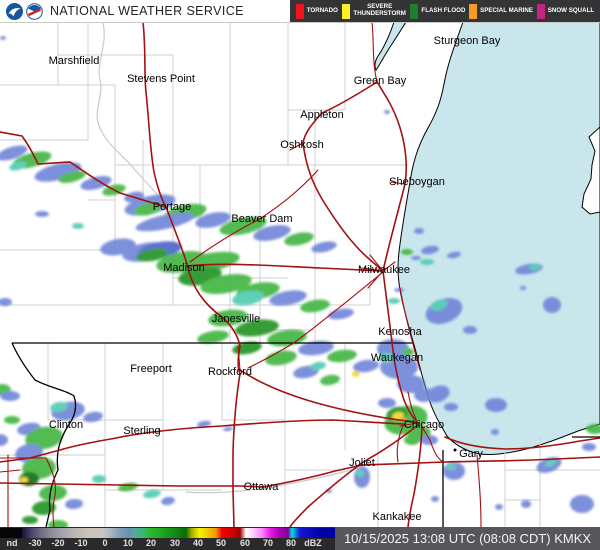 The image size is (600, 550). What do you see at coordinates (417, 182) in the screenshot?
I see `city-label-sheboygan: Sheboygan` at bounding box center [417, 182].